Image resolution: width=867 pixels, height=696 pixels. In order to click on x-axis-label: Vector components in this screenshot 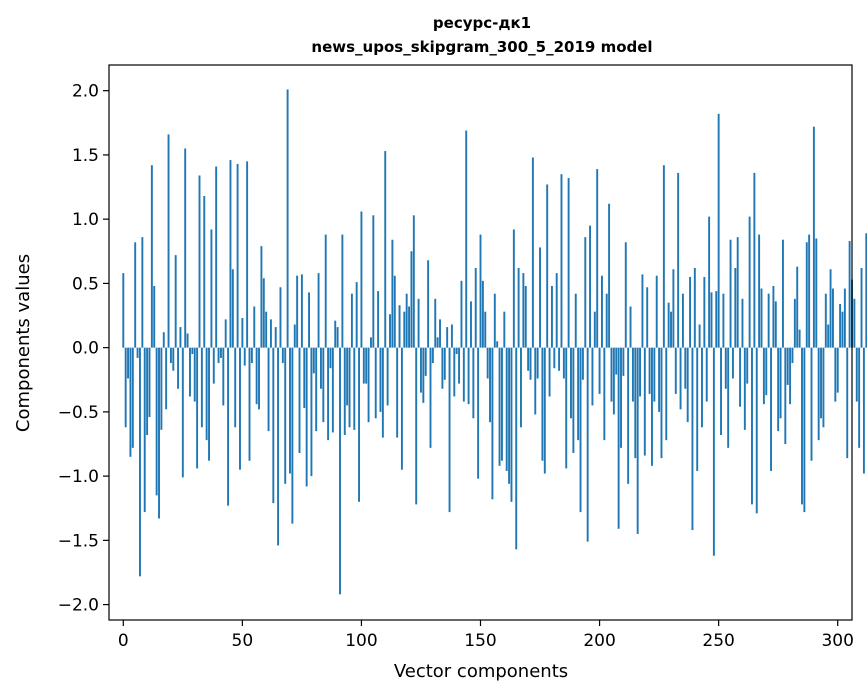, I will do `click(481, 671)`.